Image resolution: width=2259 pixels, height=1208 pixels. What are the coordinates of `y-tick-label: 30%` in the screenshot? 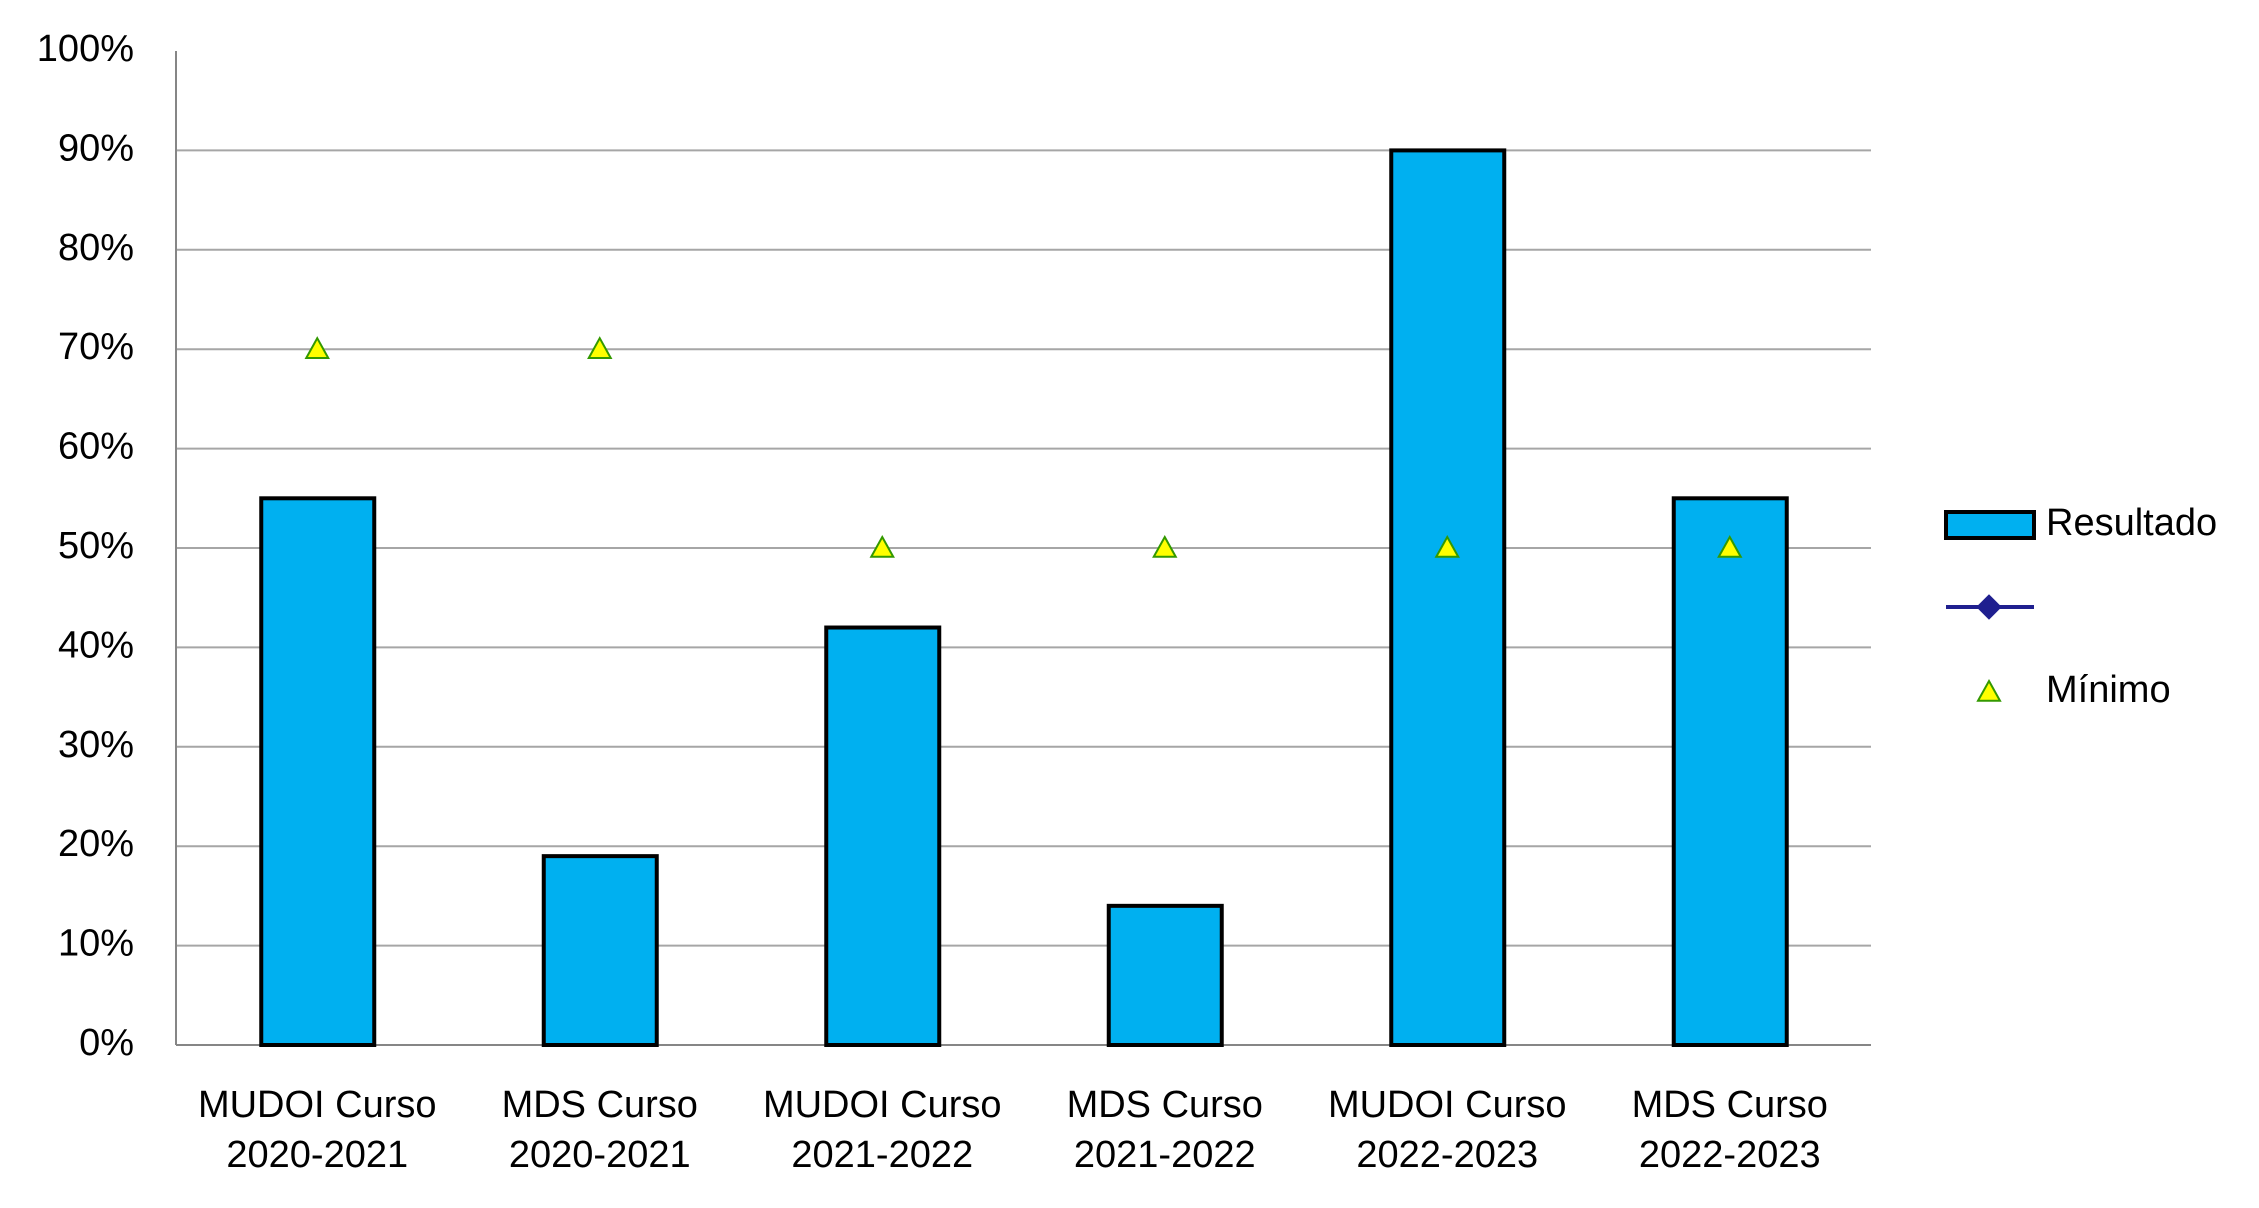 It's located at (96, 745).